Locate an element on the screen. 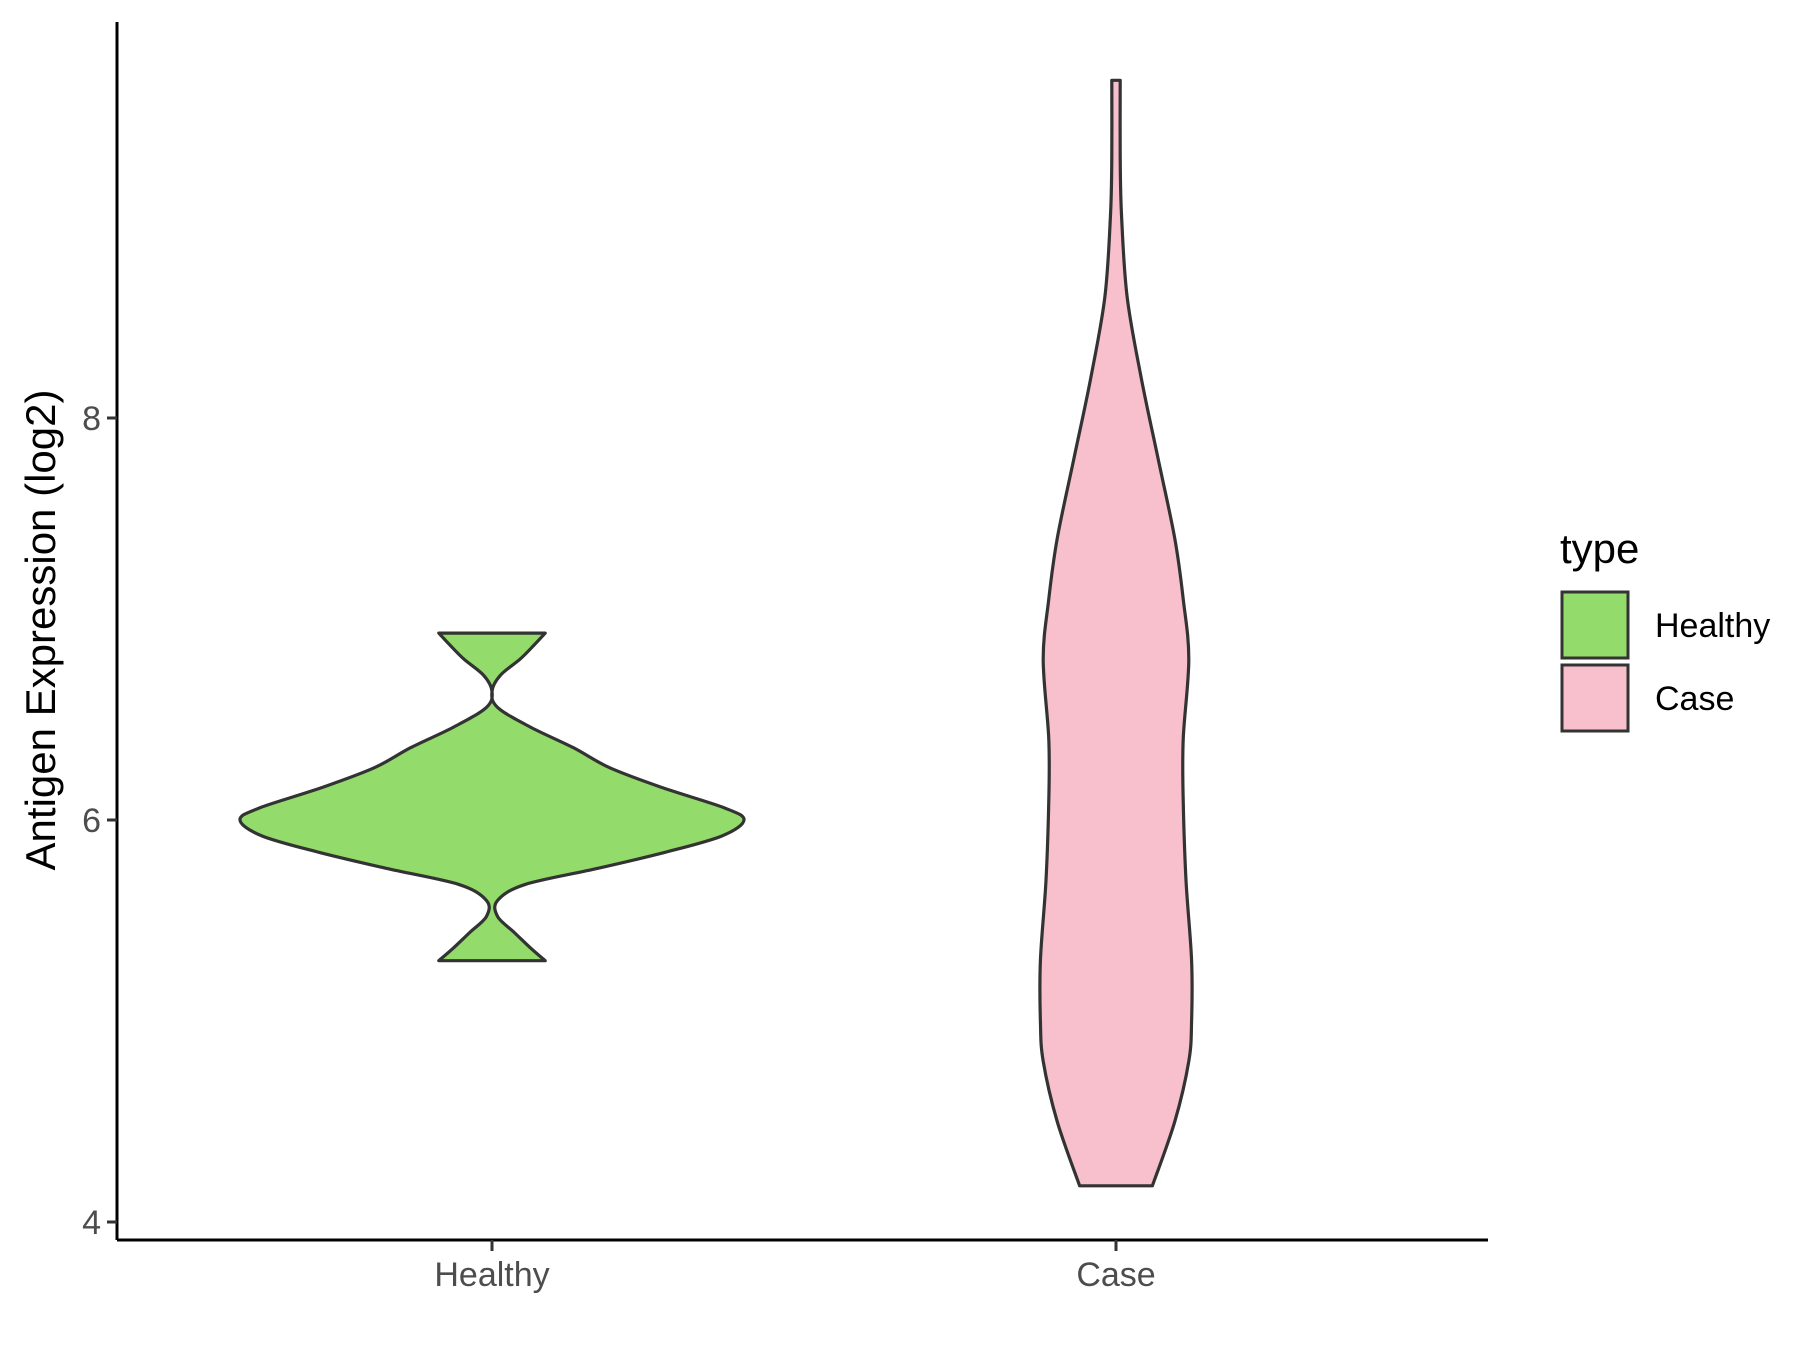  legend-title: type is located at coordinates (1599, 548).